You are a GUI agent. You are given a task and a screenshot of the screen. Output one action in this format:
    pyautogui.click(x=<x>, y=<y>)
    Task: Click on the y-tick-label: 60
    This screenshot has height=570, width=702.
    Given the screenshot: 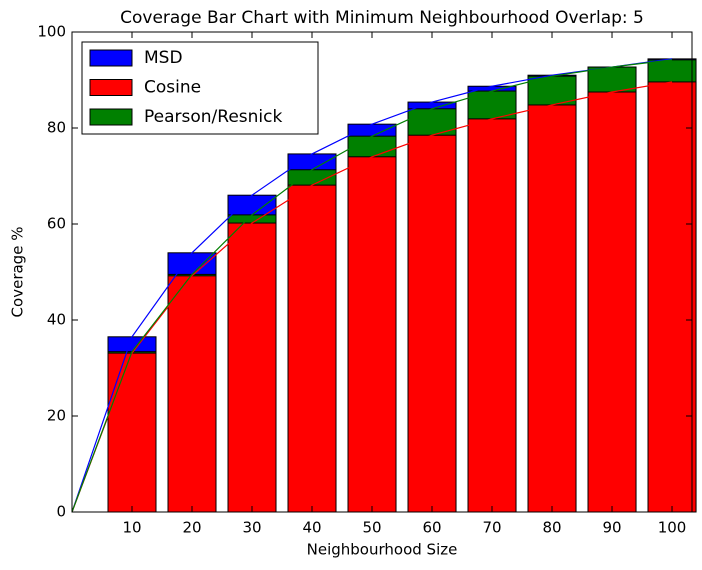 What is the action you would take?
    pyautogui.click(x=56, y=224)
    